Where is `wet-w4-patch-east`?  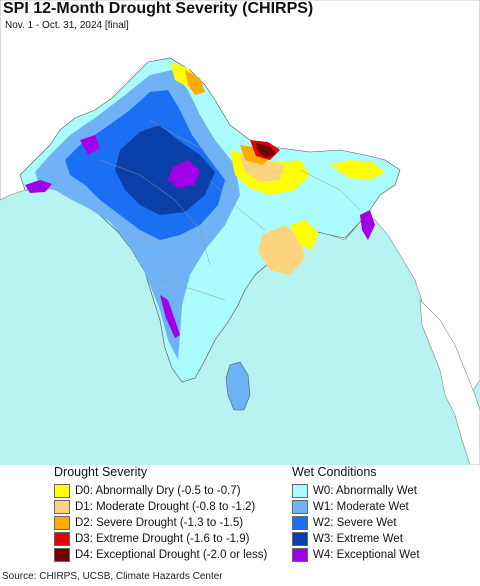 wet-w4-patch-east is located at coordinates (367, 225).